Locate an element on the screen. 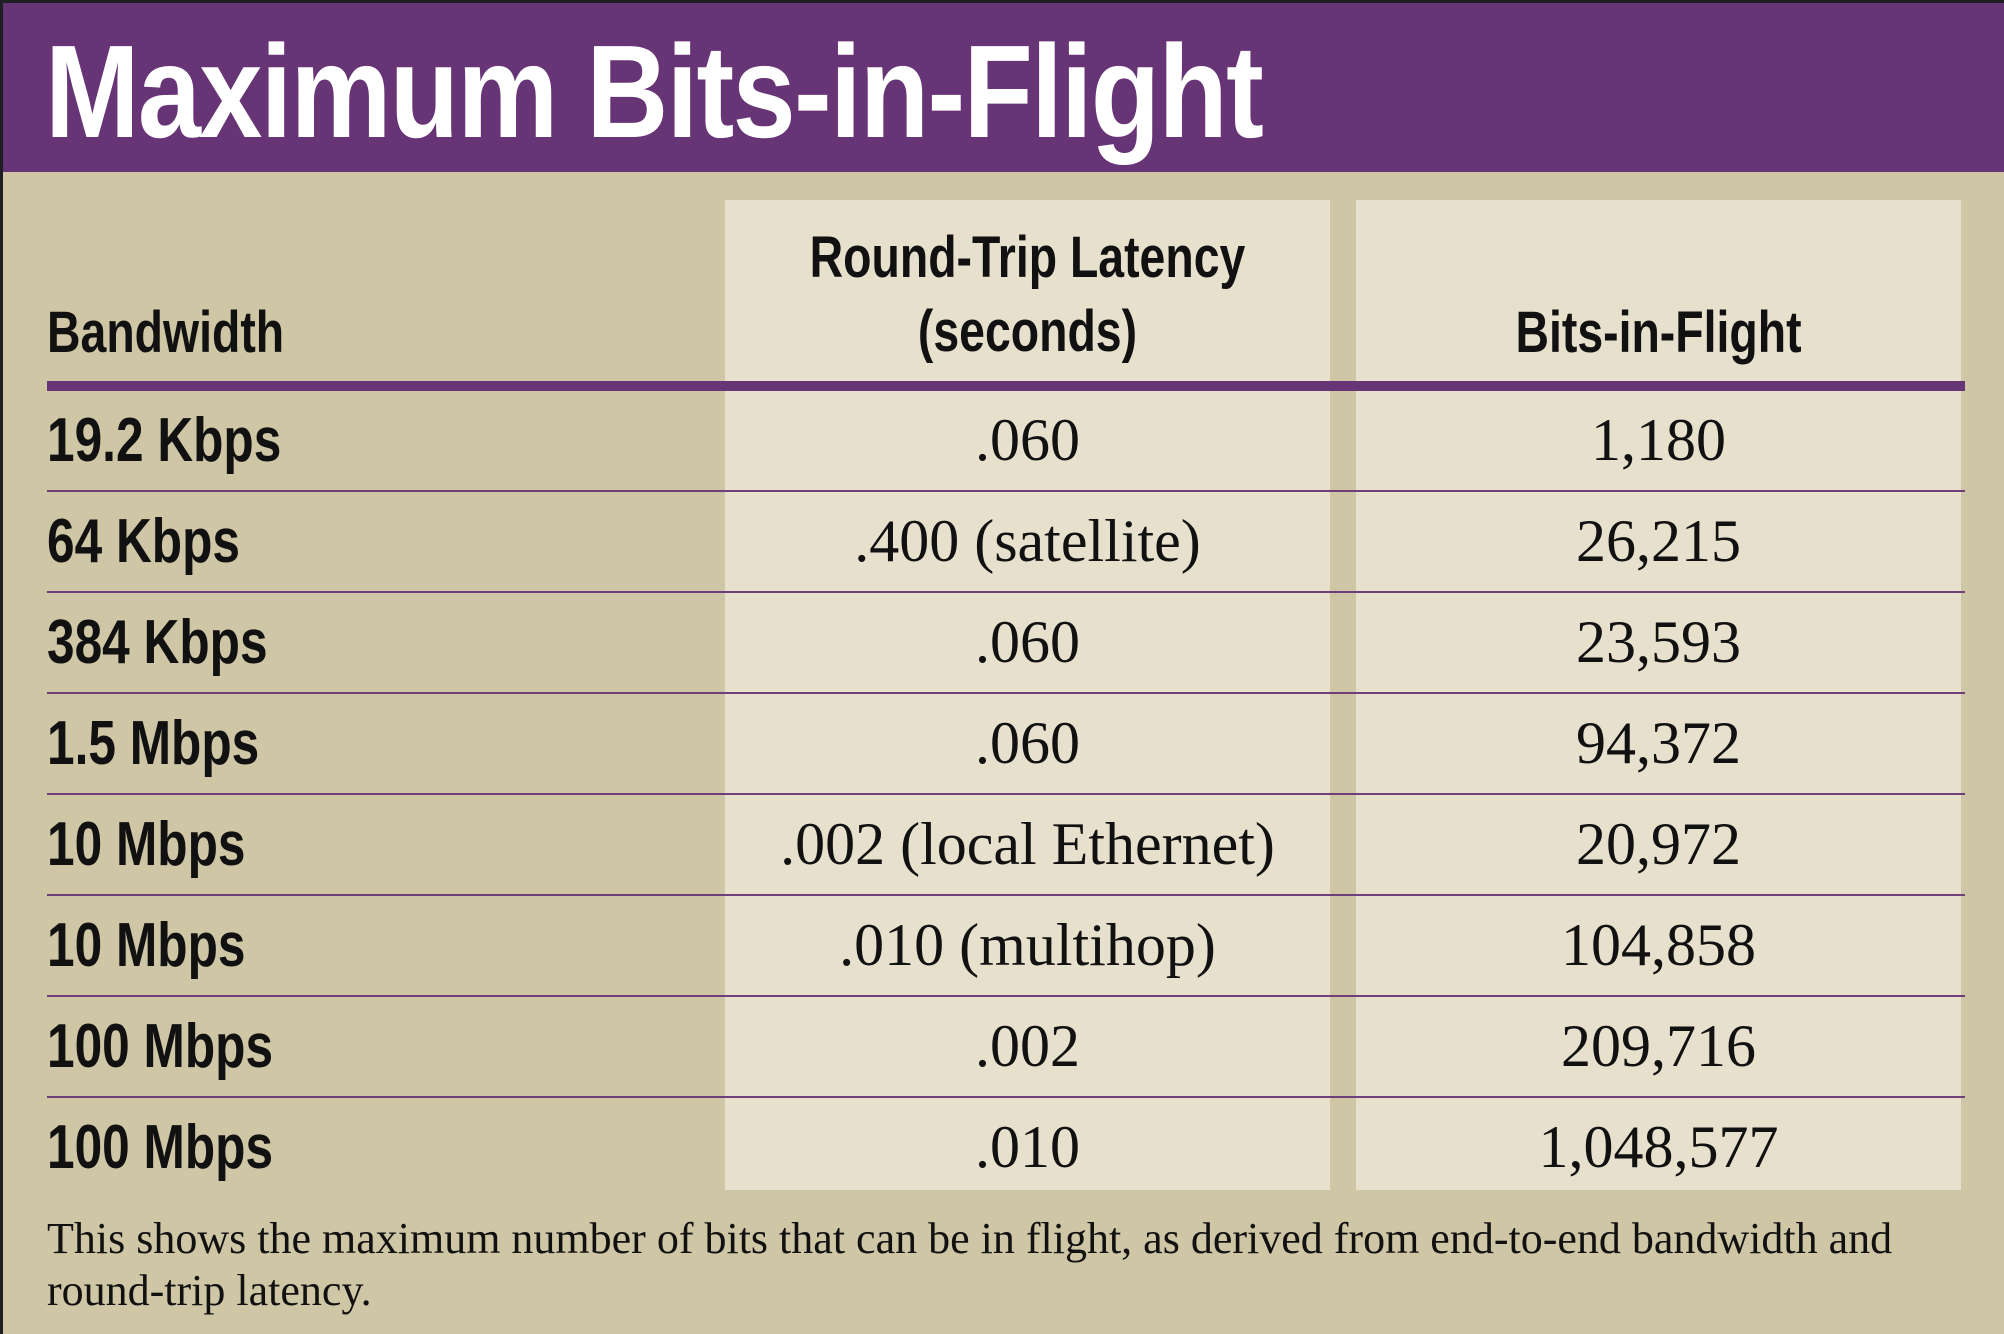 The height and width of the screenshot is (1334, 2004). bandwidth-cell: 19.2 Kbps is located at coordinates (164, 440).